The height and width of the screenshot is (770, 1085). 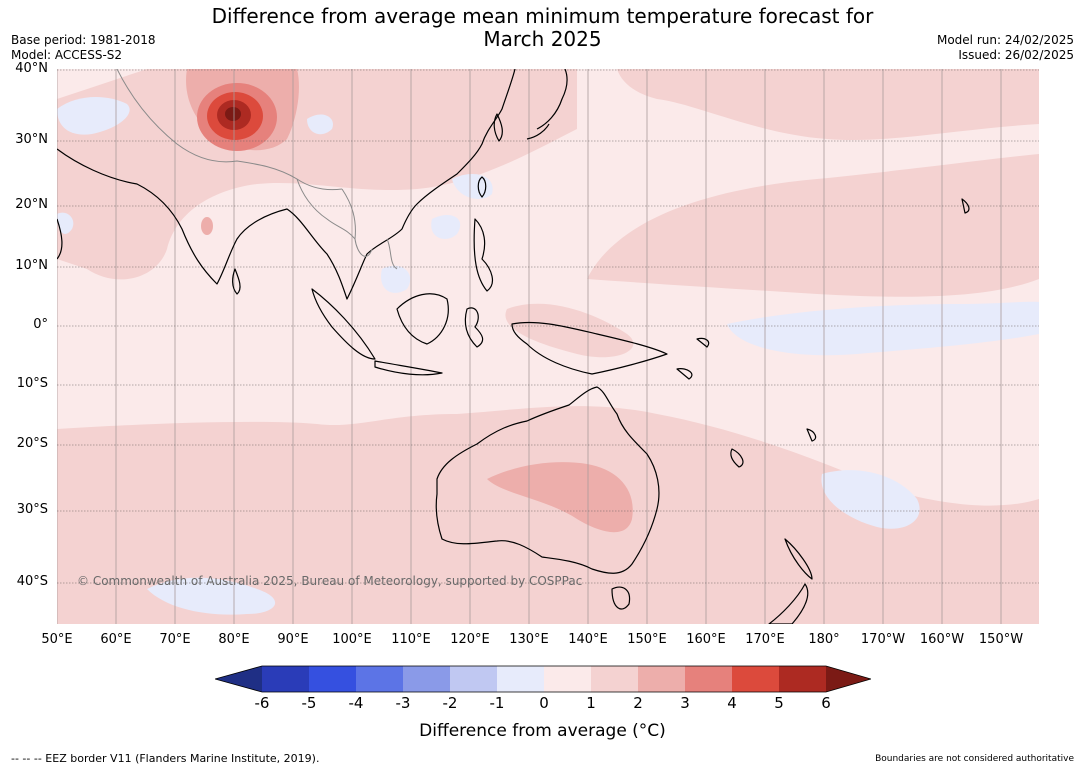 What do you see at coordinates (685, 703) in the screenshot?
I see `colorbar-tick: 3` at bounding box center [685, 703].